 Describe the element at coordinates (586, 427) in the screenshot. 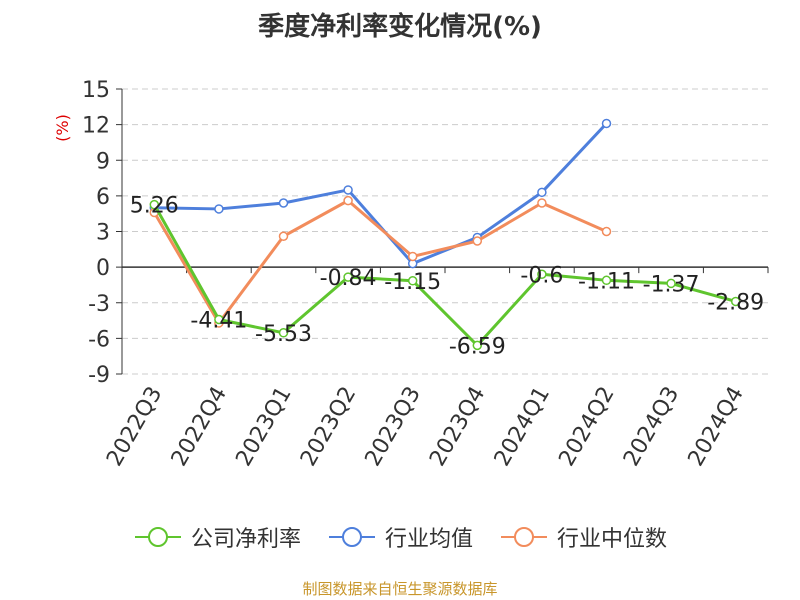

I see `x-tick-label: 2024Q2` at that location.